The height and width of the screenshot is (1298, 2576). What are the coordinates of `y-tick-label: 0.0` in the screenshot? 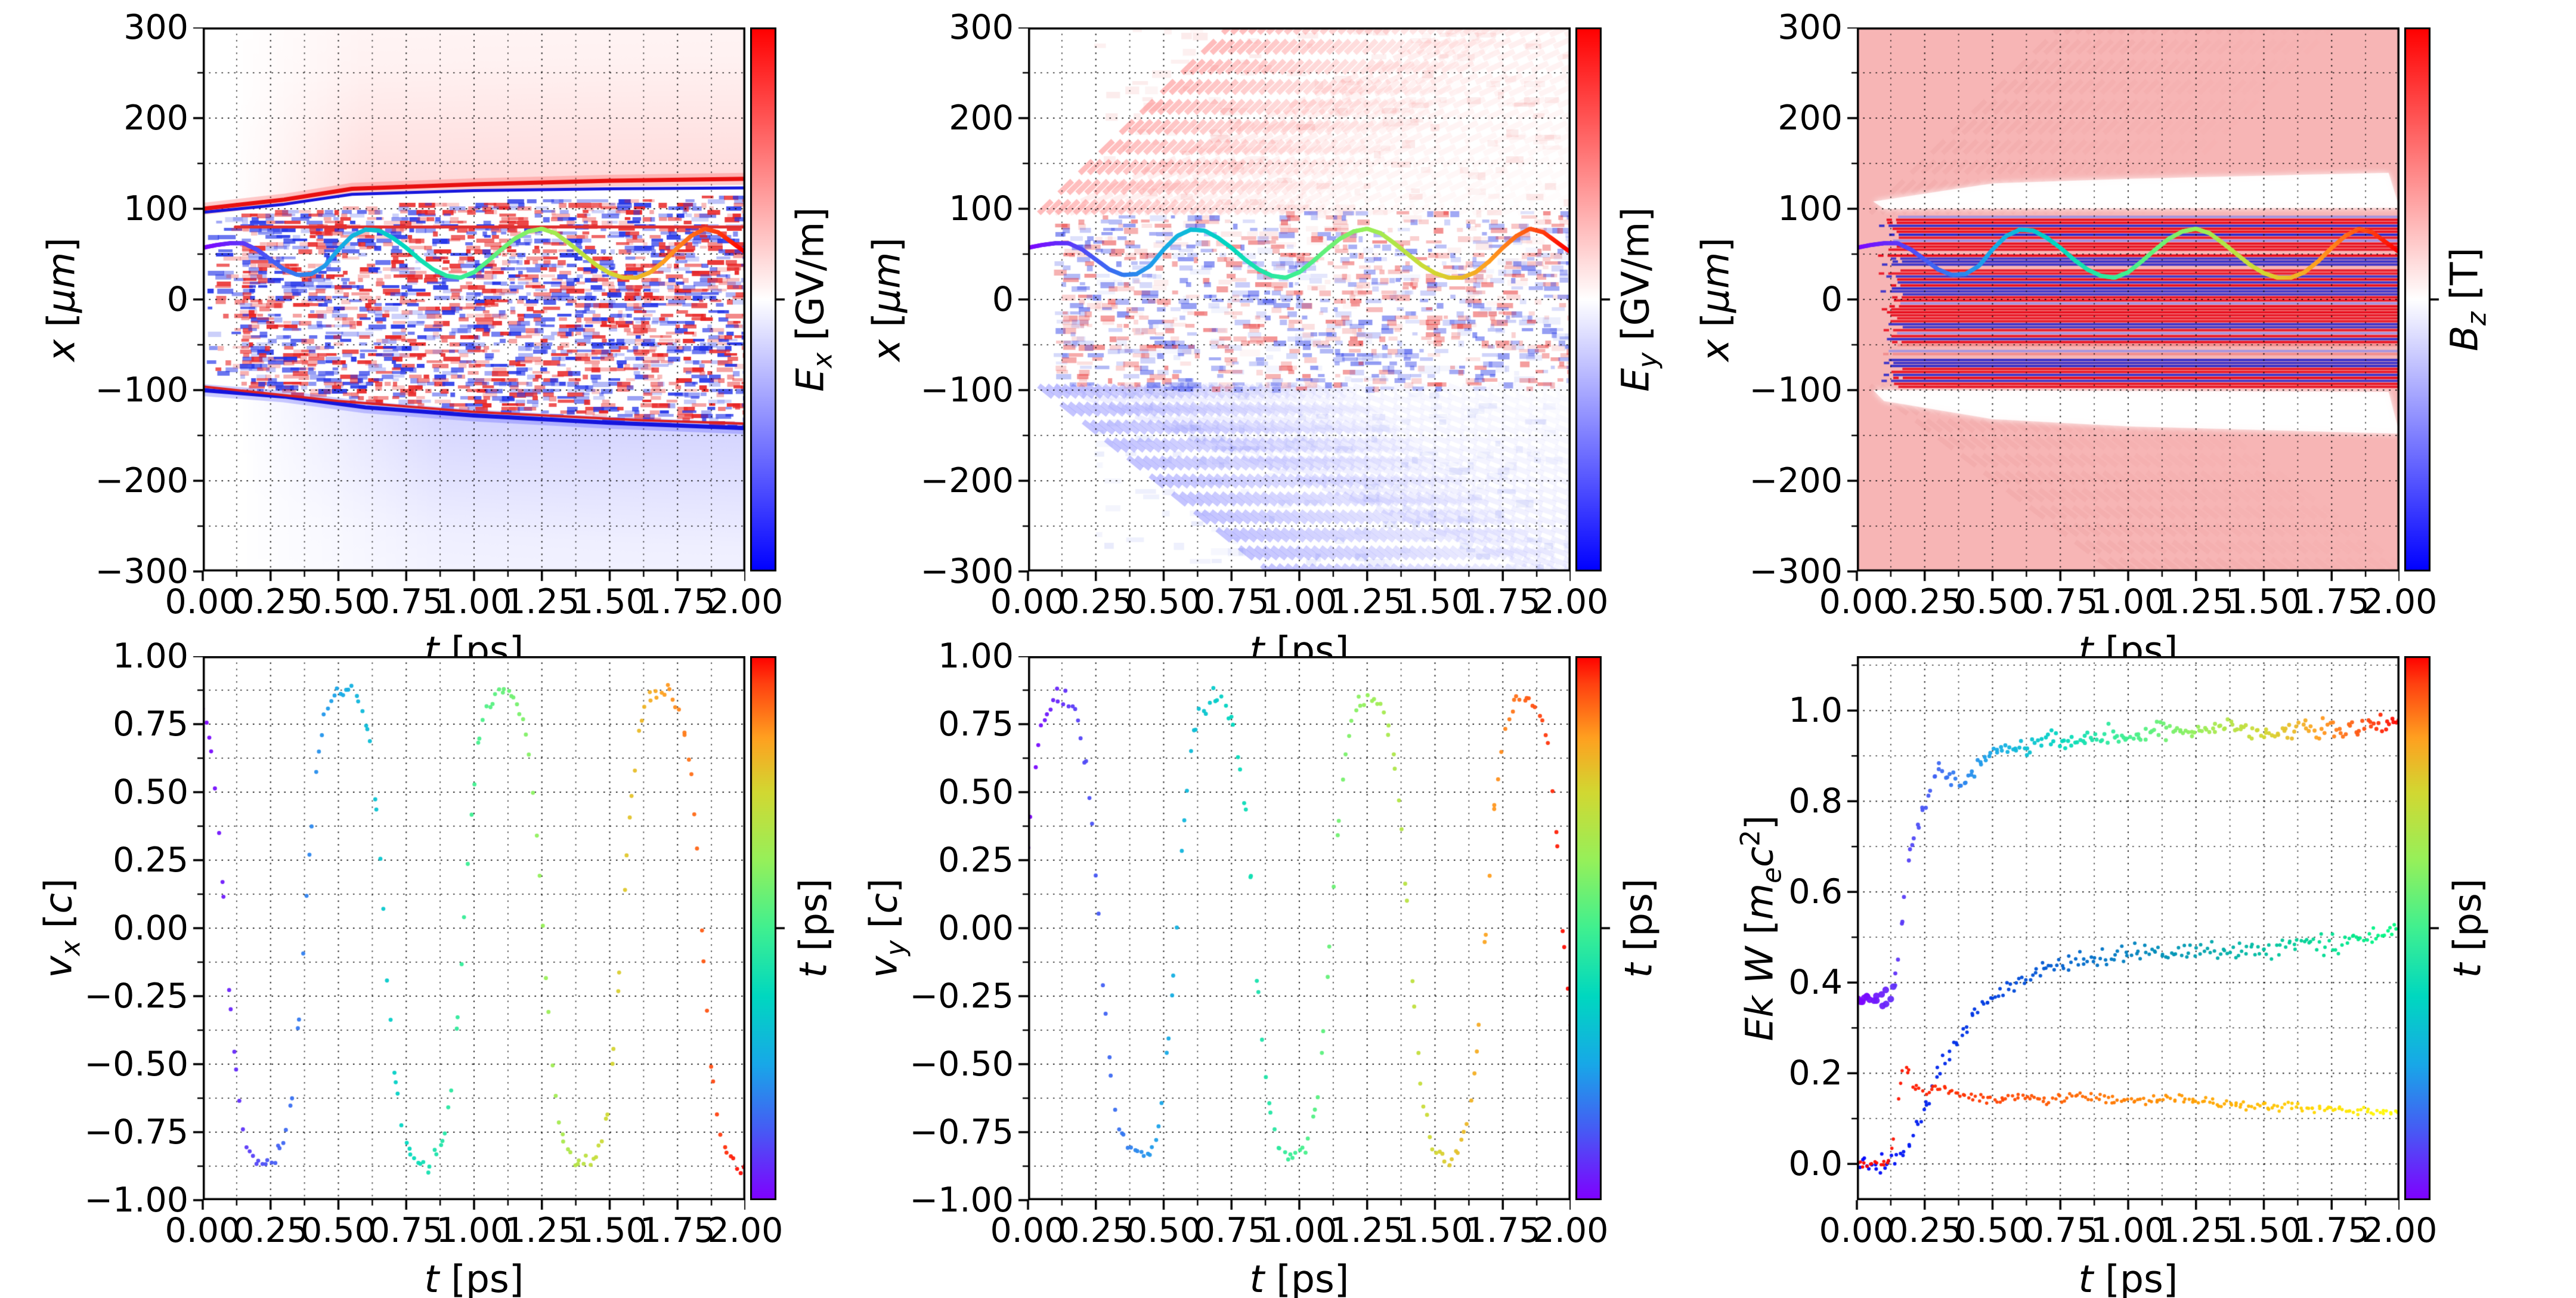 It's located at (1816, 1164).